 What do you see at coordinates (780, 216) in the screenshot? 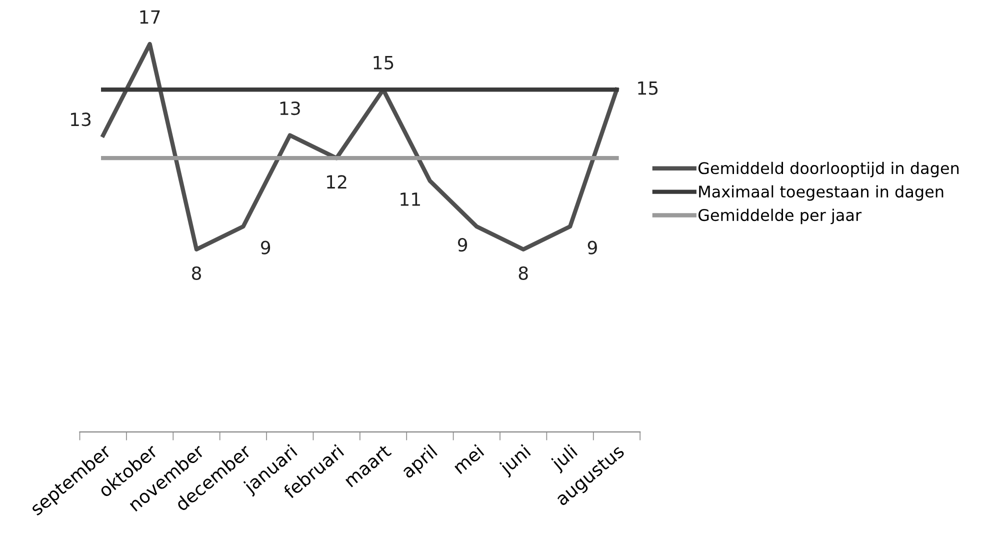
I see `legend-label: Gemiddelde per jaar` at bounding box center [780, 216].